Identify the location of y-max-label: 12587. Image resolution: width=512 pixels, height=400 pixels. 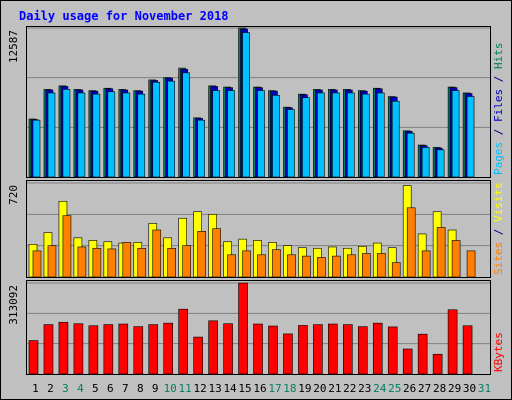
(13, 46).